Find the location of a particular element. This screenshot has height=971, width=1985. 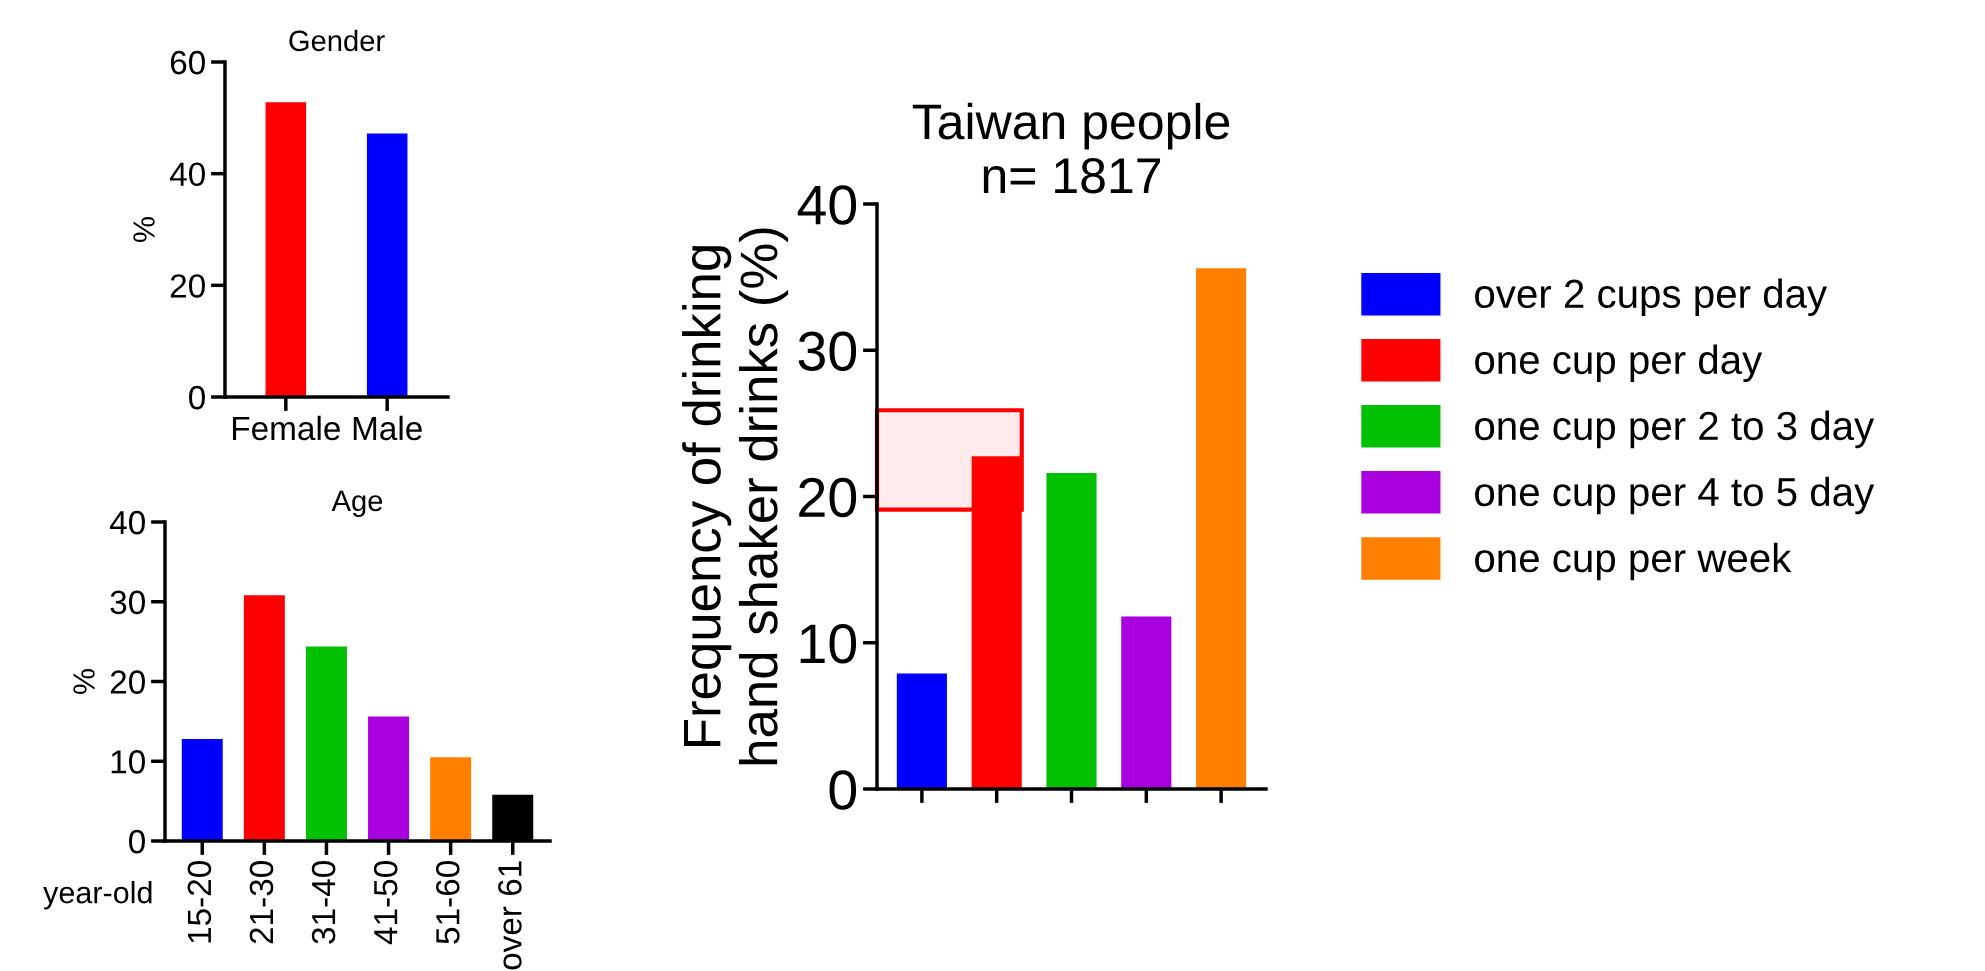

x-tick-label: Female is located at coordinates (286, 428).